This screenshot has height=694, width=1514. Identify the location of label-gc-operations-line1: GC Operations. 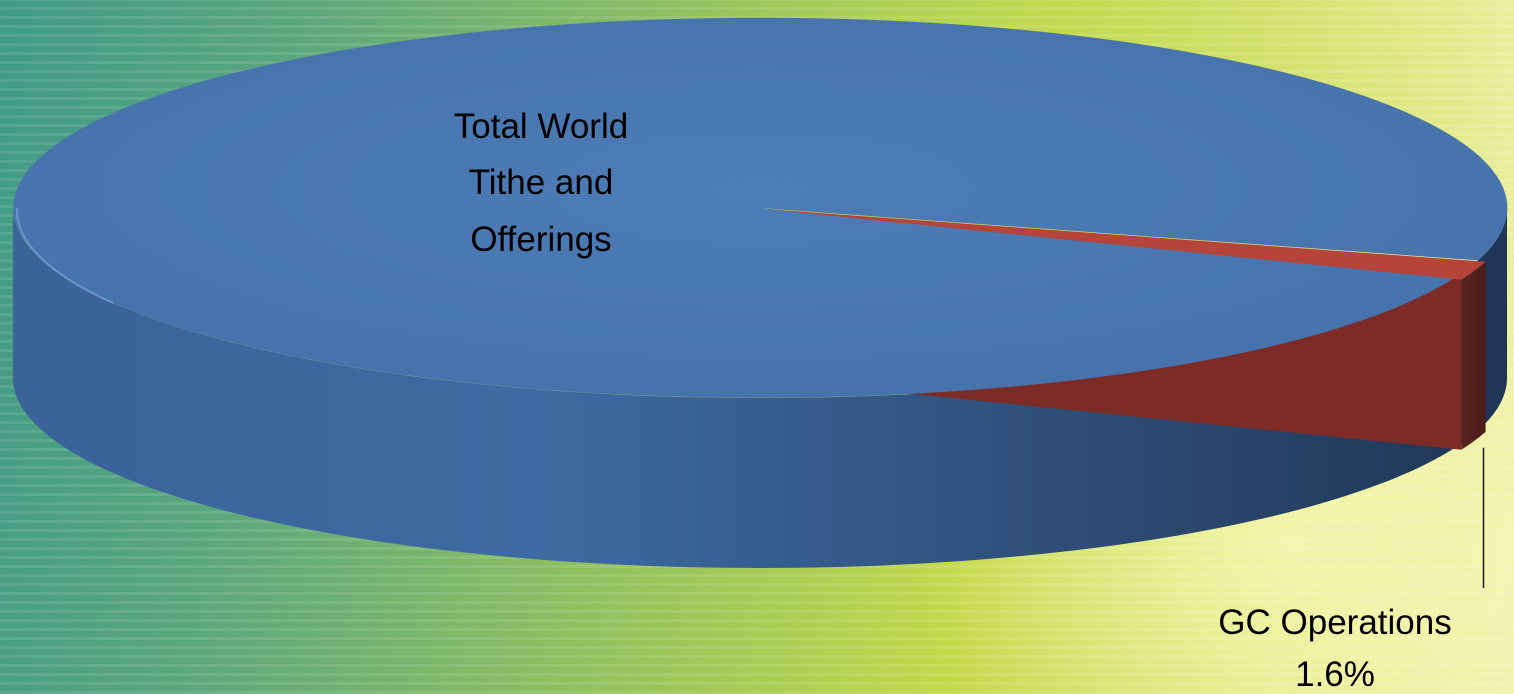
(1334, 622).